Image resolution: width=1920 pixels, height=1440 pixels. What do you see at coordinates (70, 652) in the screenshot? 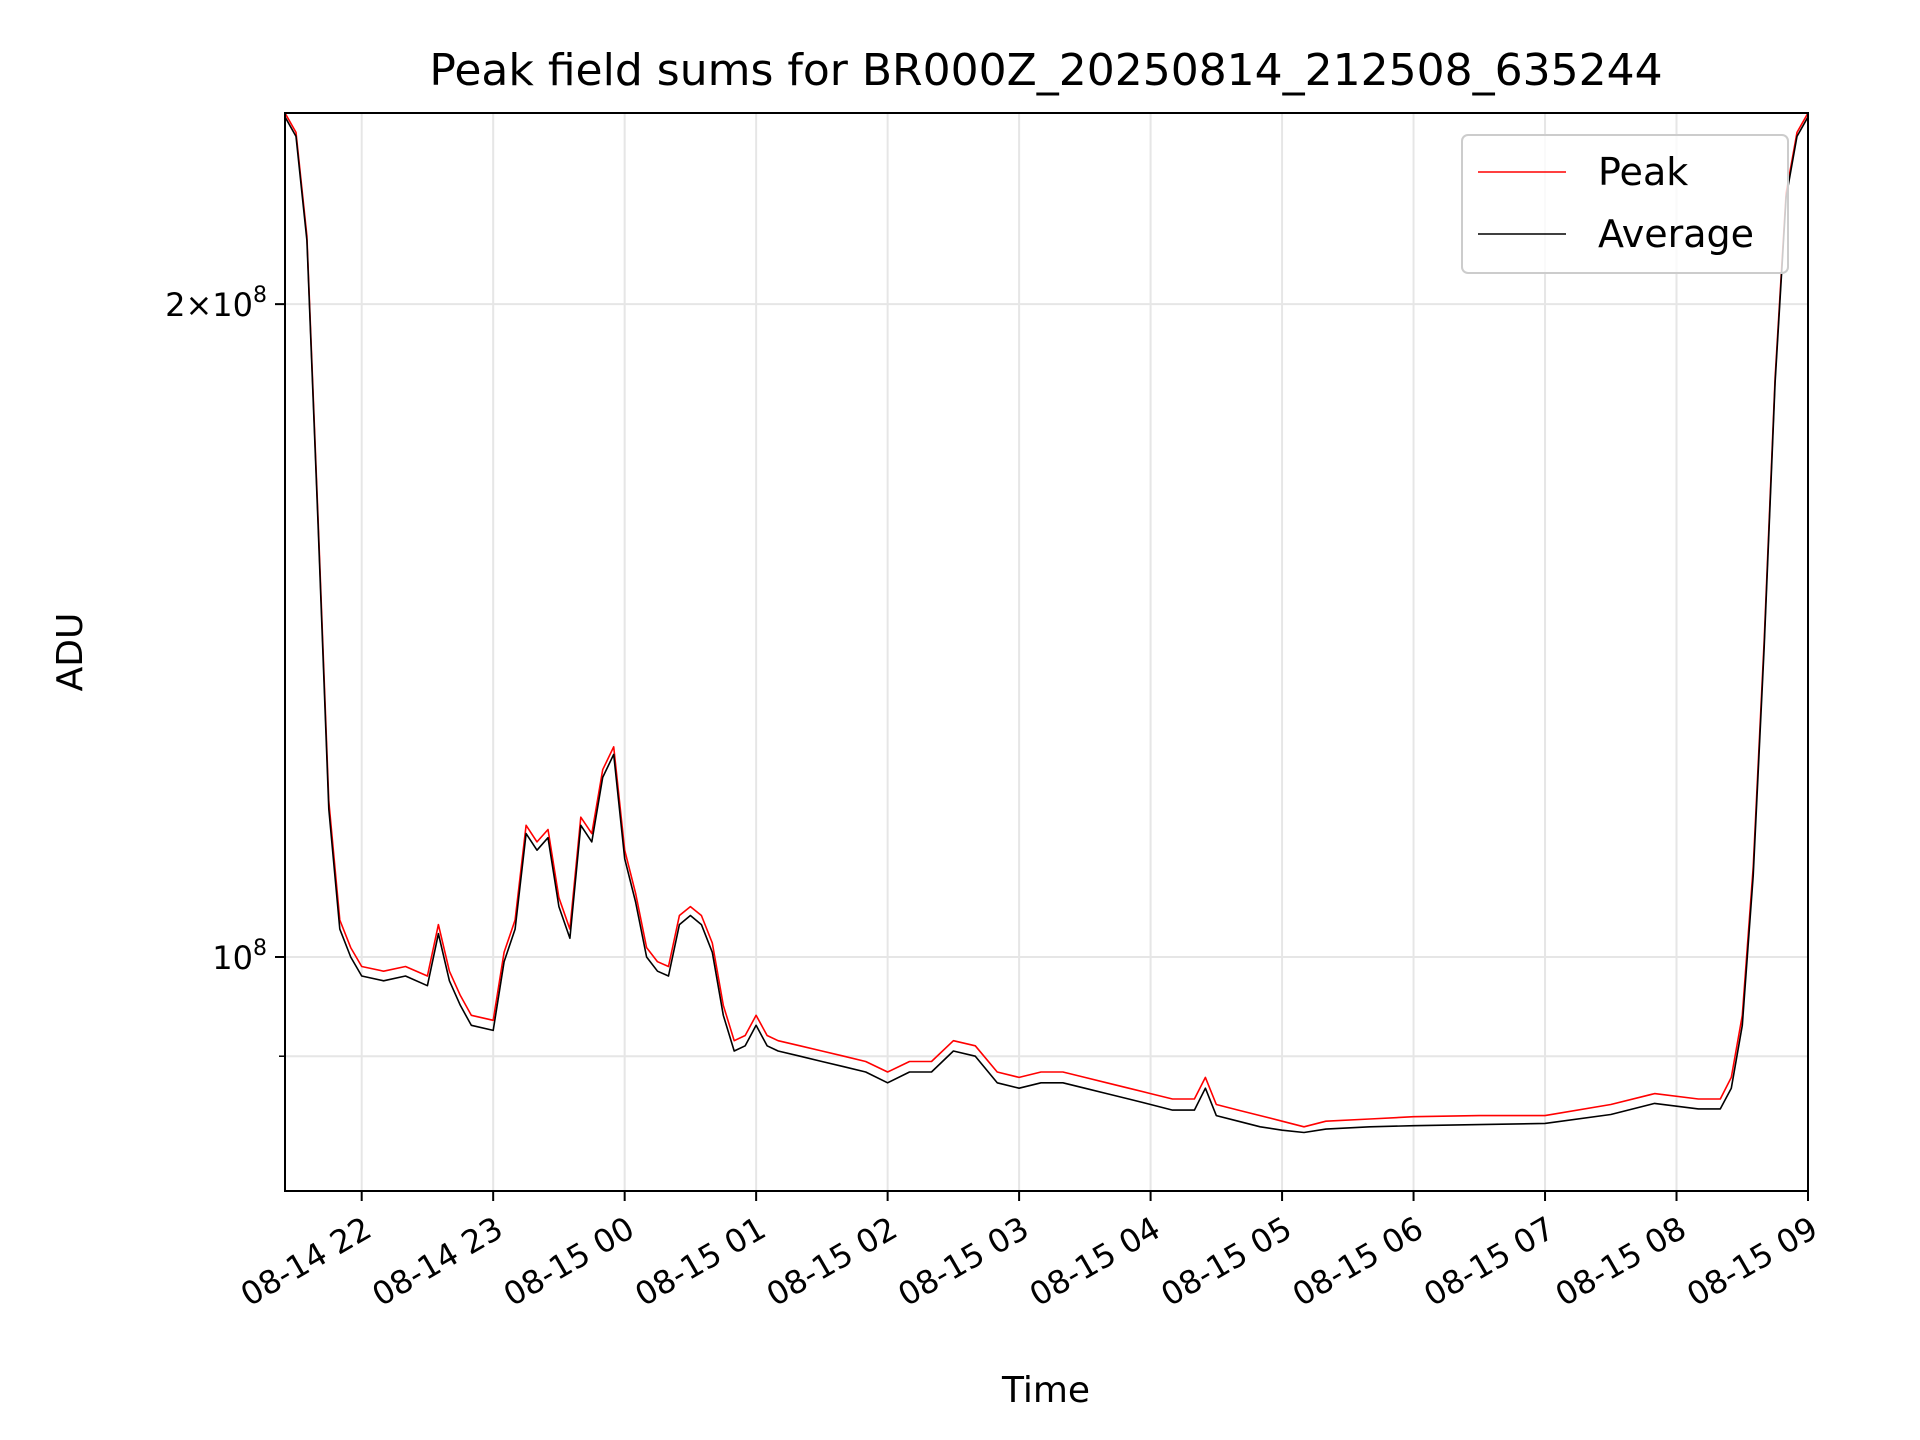
I see `y-axis-label: ADU` at bounding box center [70, 652].